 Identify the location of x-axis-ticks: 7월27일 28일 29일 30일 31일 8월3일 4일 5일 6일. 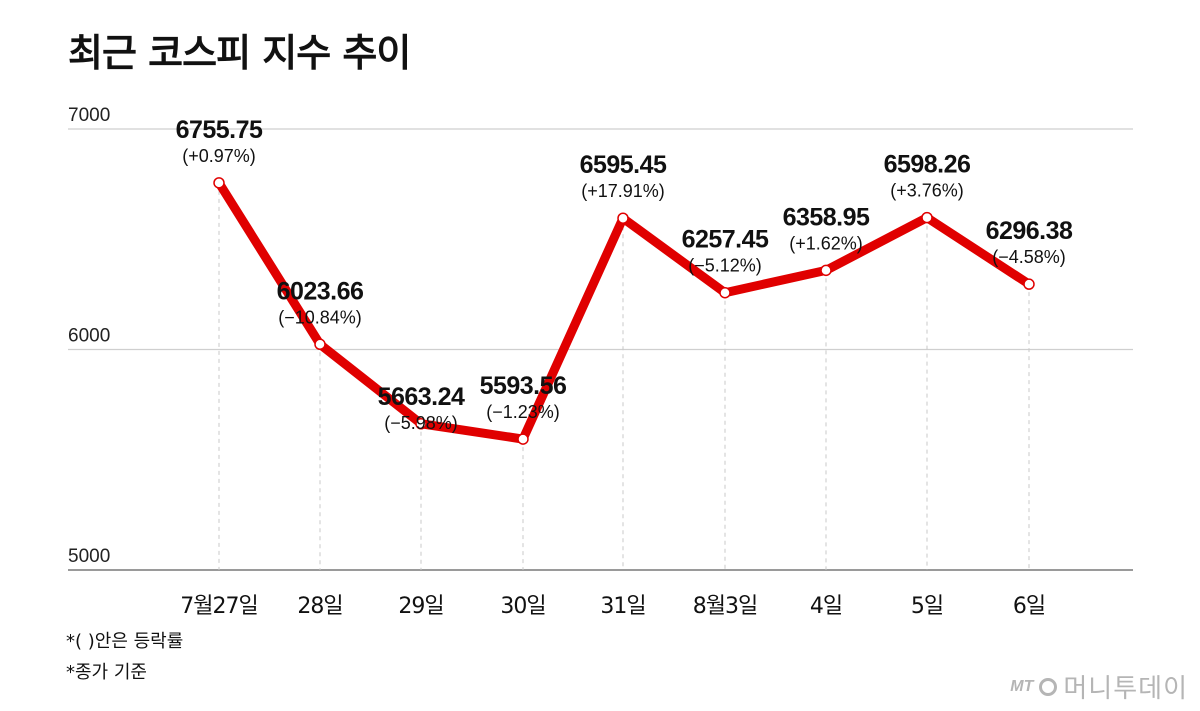
(613, 606).